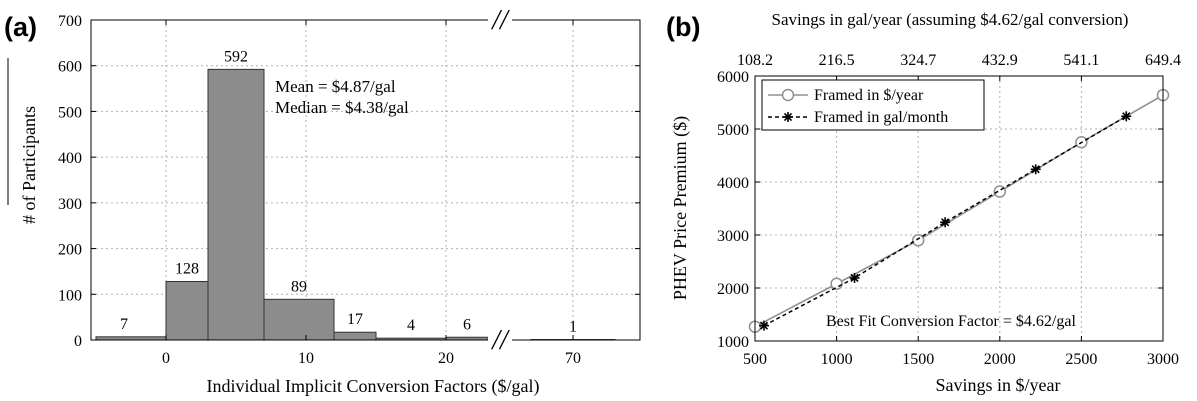 Image resolution: width=1197 pixels, height=401 pixels. I want to click on panel-b-legend-label-dollar-year: Framed in $/year, so click(869, 95).